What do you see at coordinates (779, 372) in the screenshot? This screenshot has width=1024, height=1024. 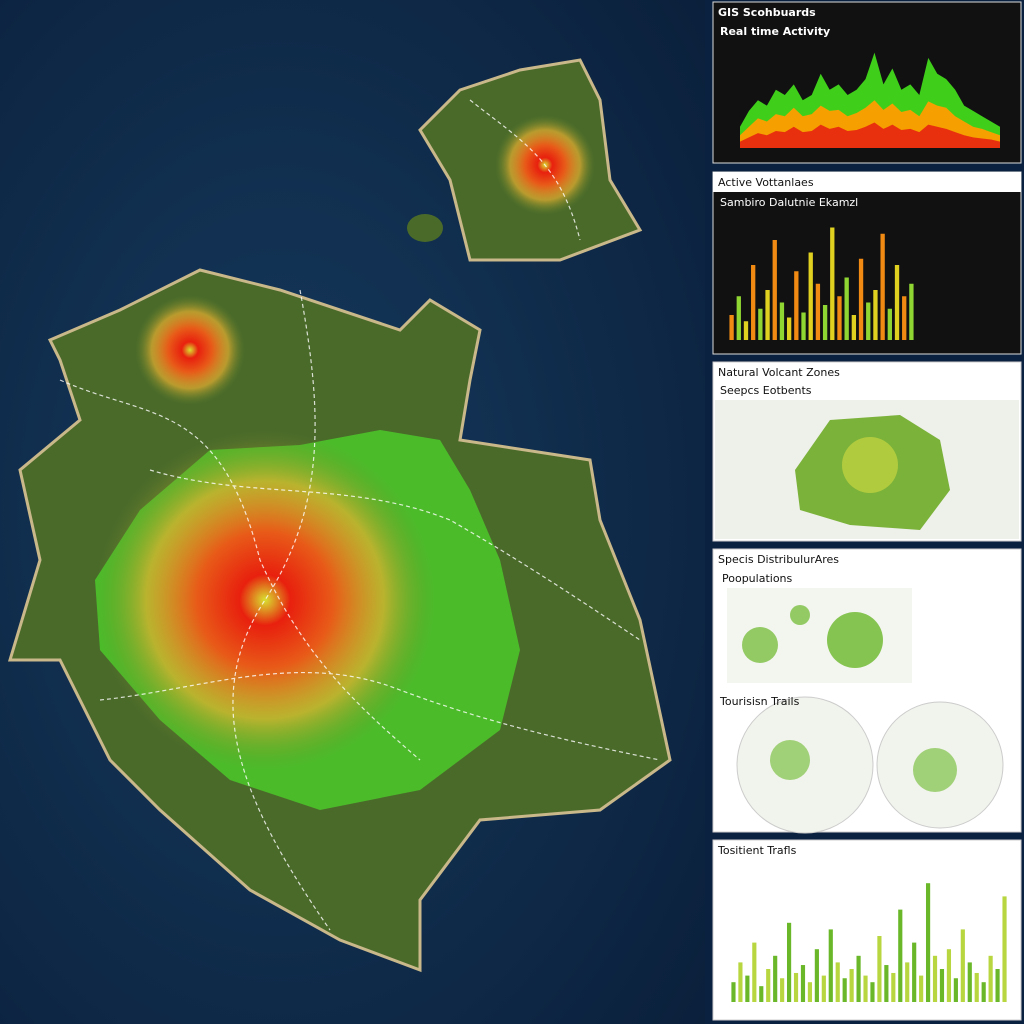 I see `panel-title: Natural Volcant Zones` at bounding box center [779, 372].